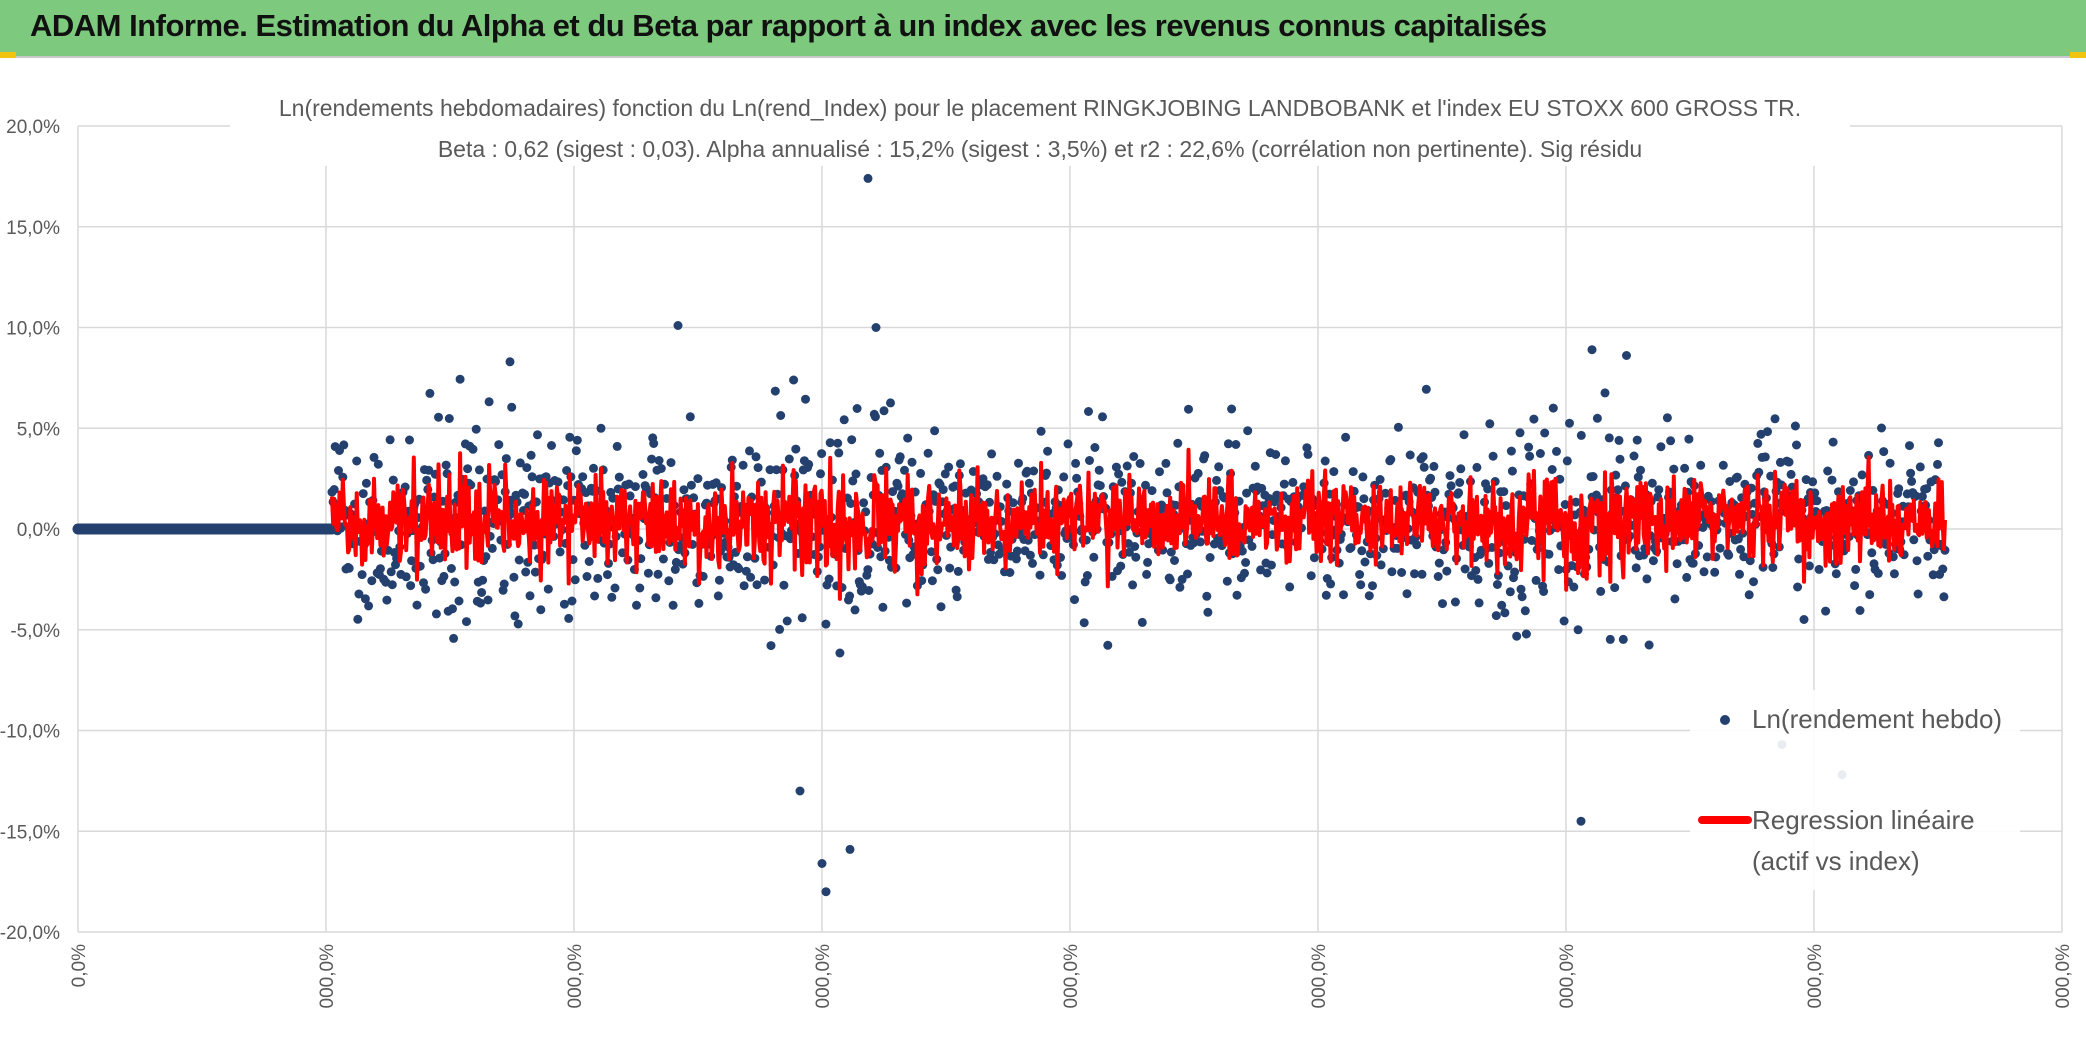 Image resolution: width=2086 pixels, height=1040 pixels. What do you see at coordinates (38, 429) in the screenshot?
I see `y-tick-label: 5,0%` at bounding box center [38, 429].